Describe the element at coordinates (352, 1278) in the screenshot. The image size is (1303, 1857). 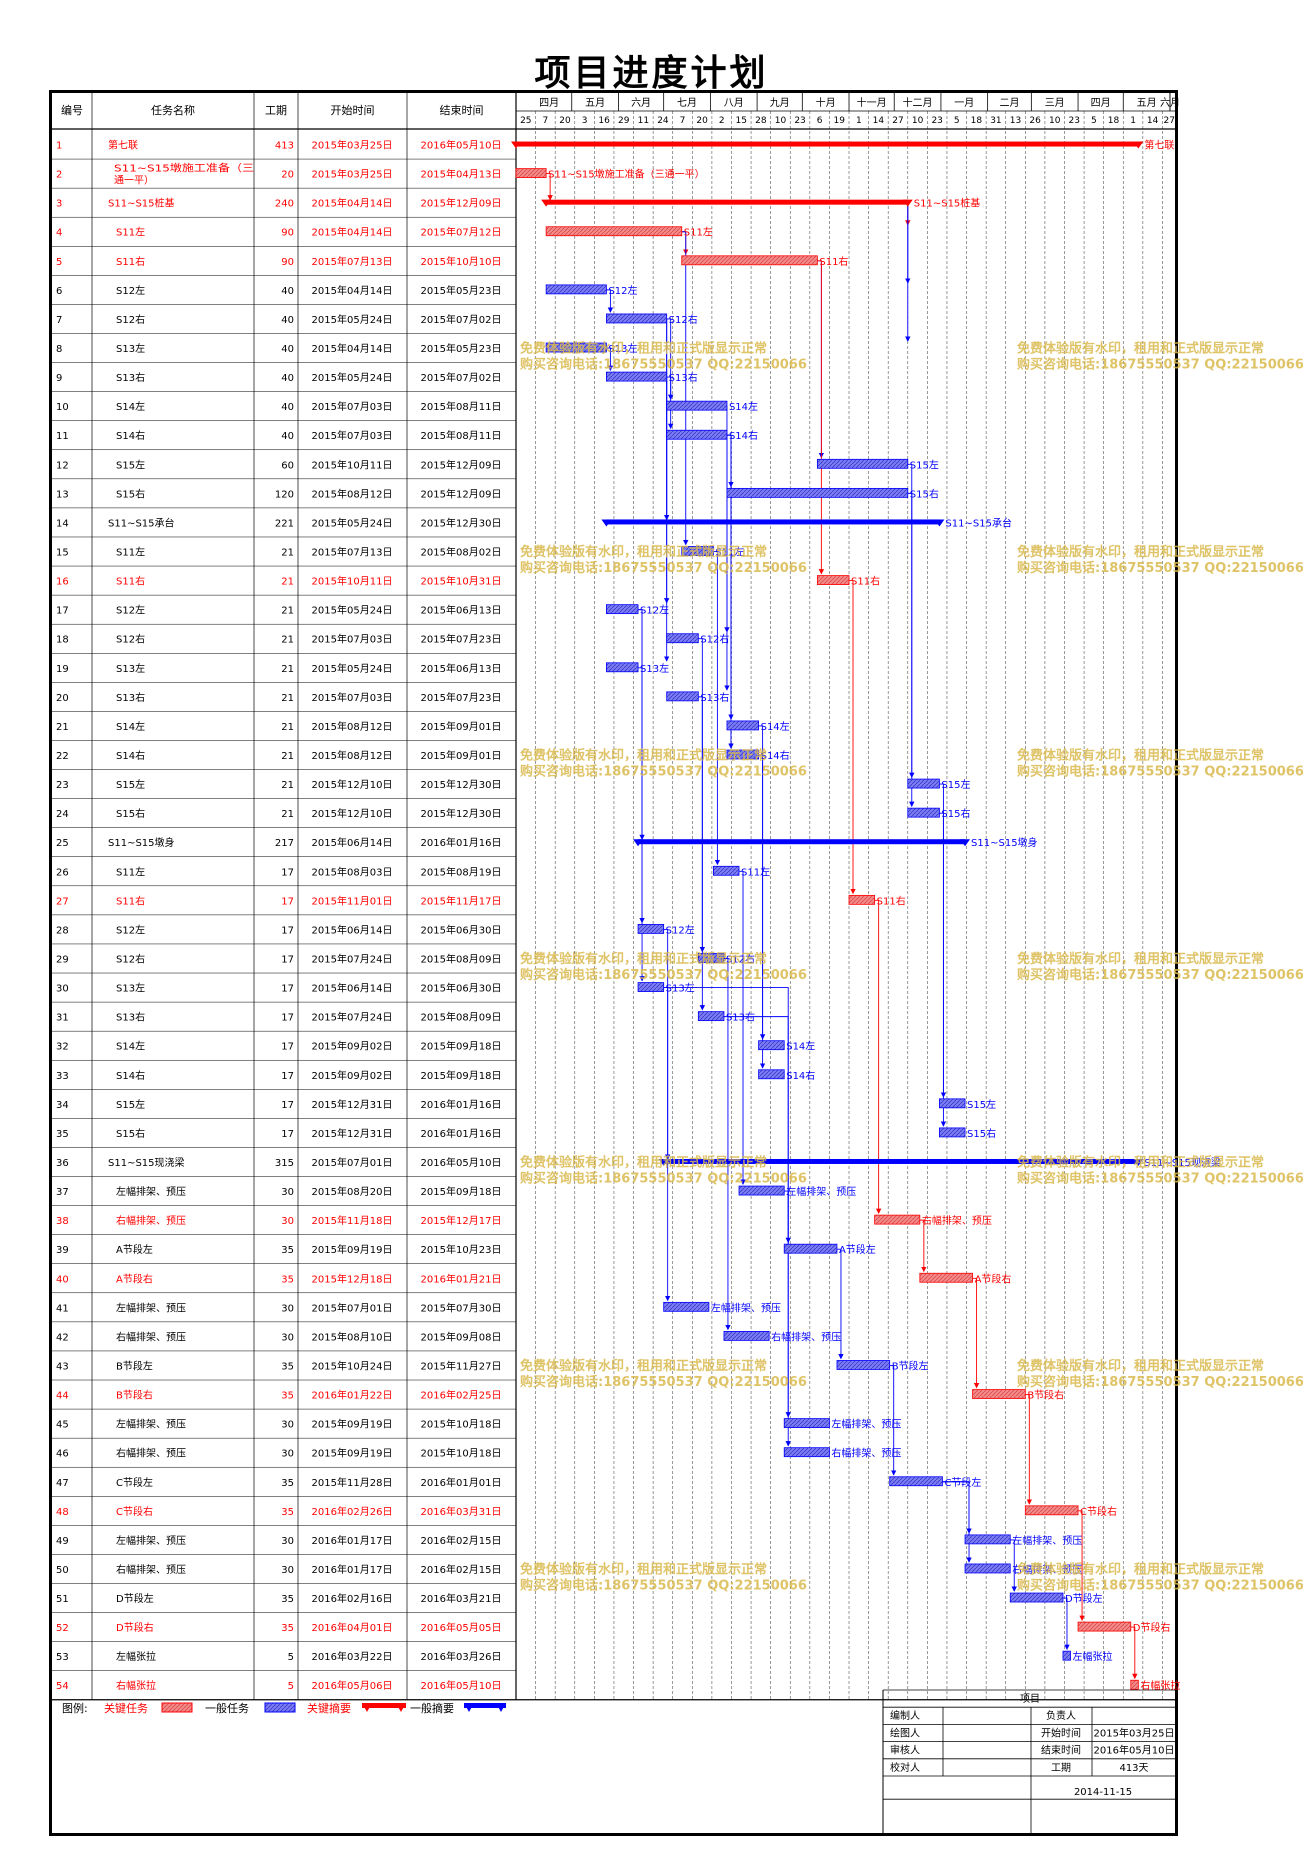
I see `cell-start: 2015年12月18日` at that location.